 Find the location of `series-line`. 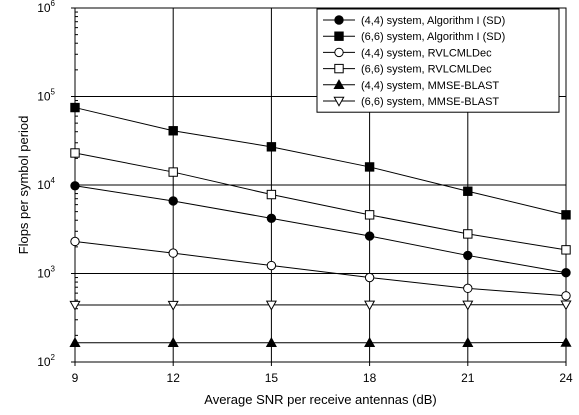

series-line is located at coordinates (320, 268).